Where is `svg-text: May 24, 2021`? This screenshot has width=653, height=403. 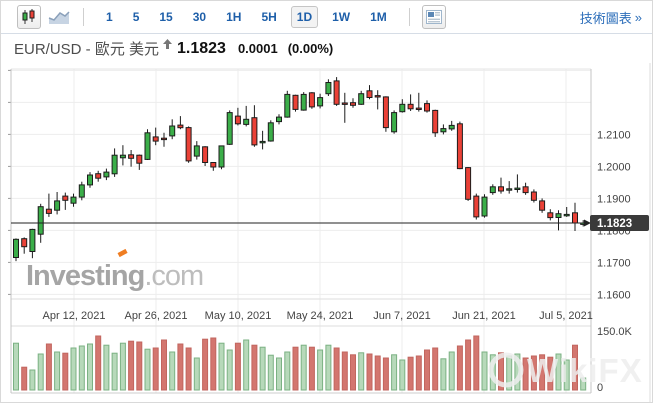
svg-text: May 24, 2021 is located at coordinates (320, 316).